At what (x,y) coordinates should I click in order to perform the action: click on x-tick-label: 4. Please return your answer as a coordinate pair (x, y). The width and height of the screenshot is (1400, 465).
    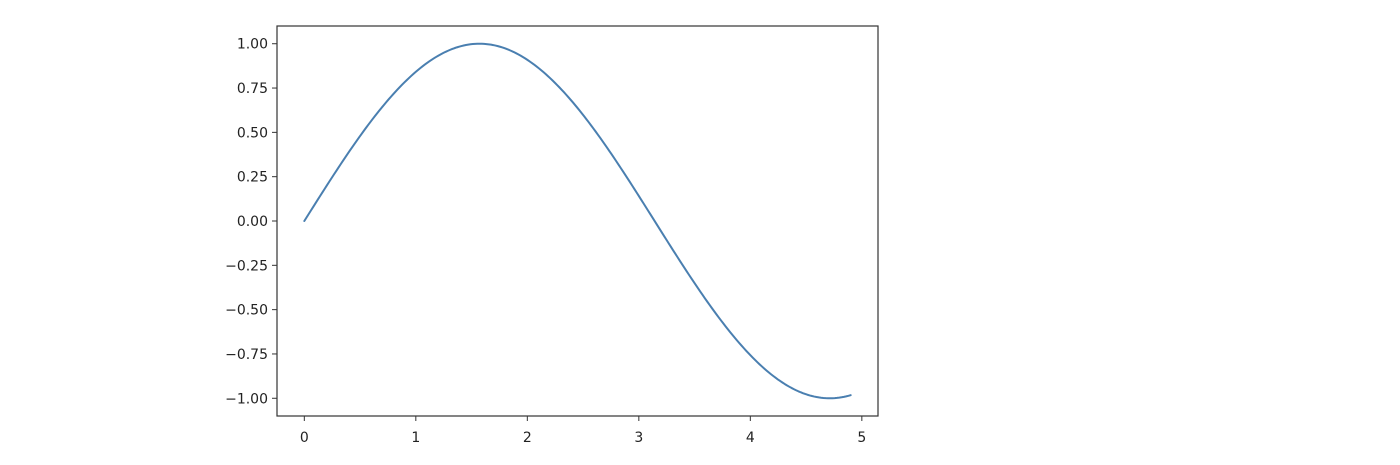
    Looking at the image, I should click on (750, 438).